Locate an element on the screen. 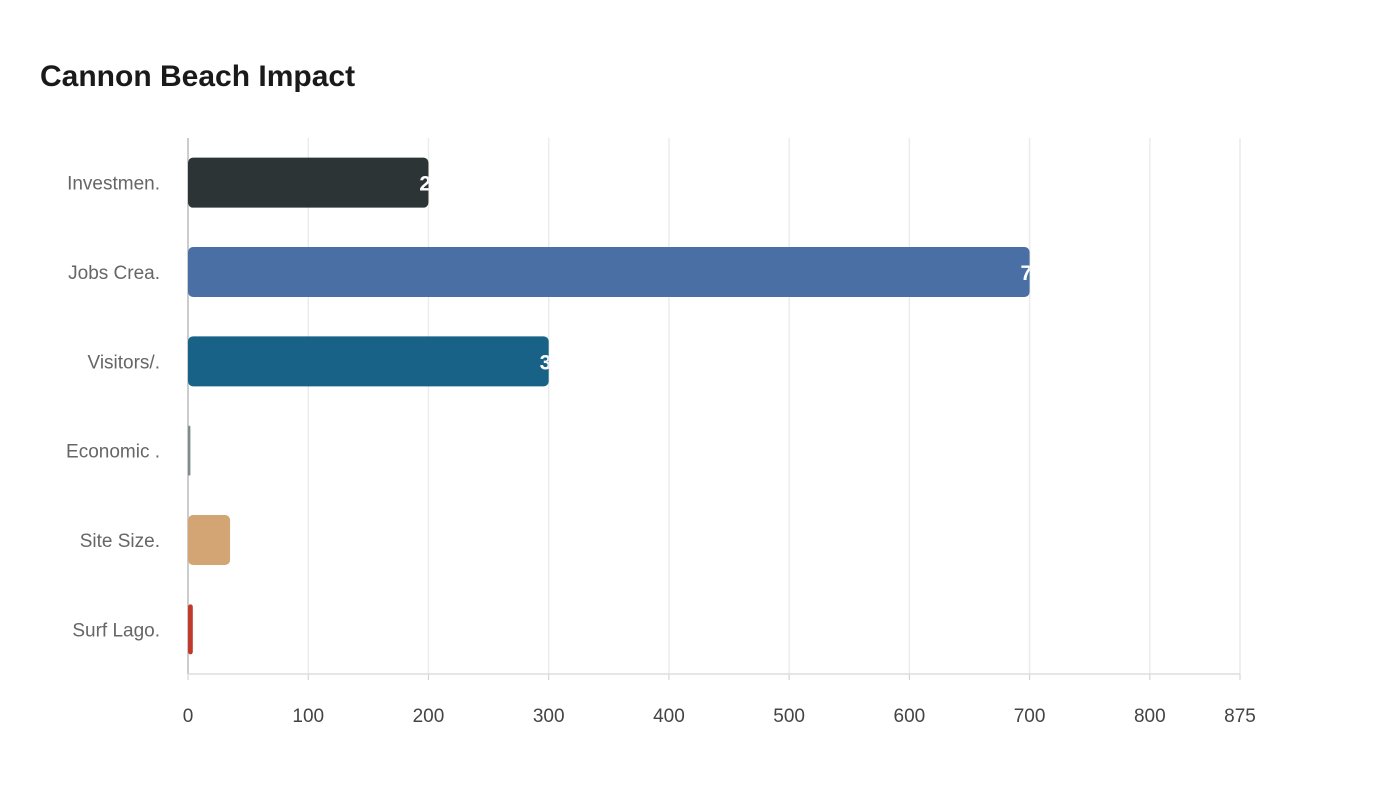 The height and width of the screenshot is (800, 1400). y-category-label: Surf Lago. is located at coordinates (116, 630).